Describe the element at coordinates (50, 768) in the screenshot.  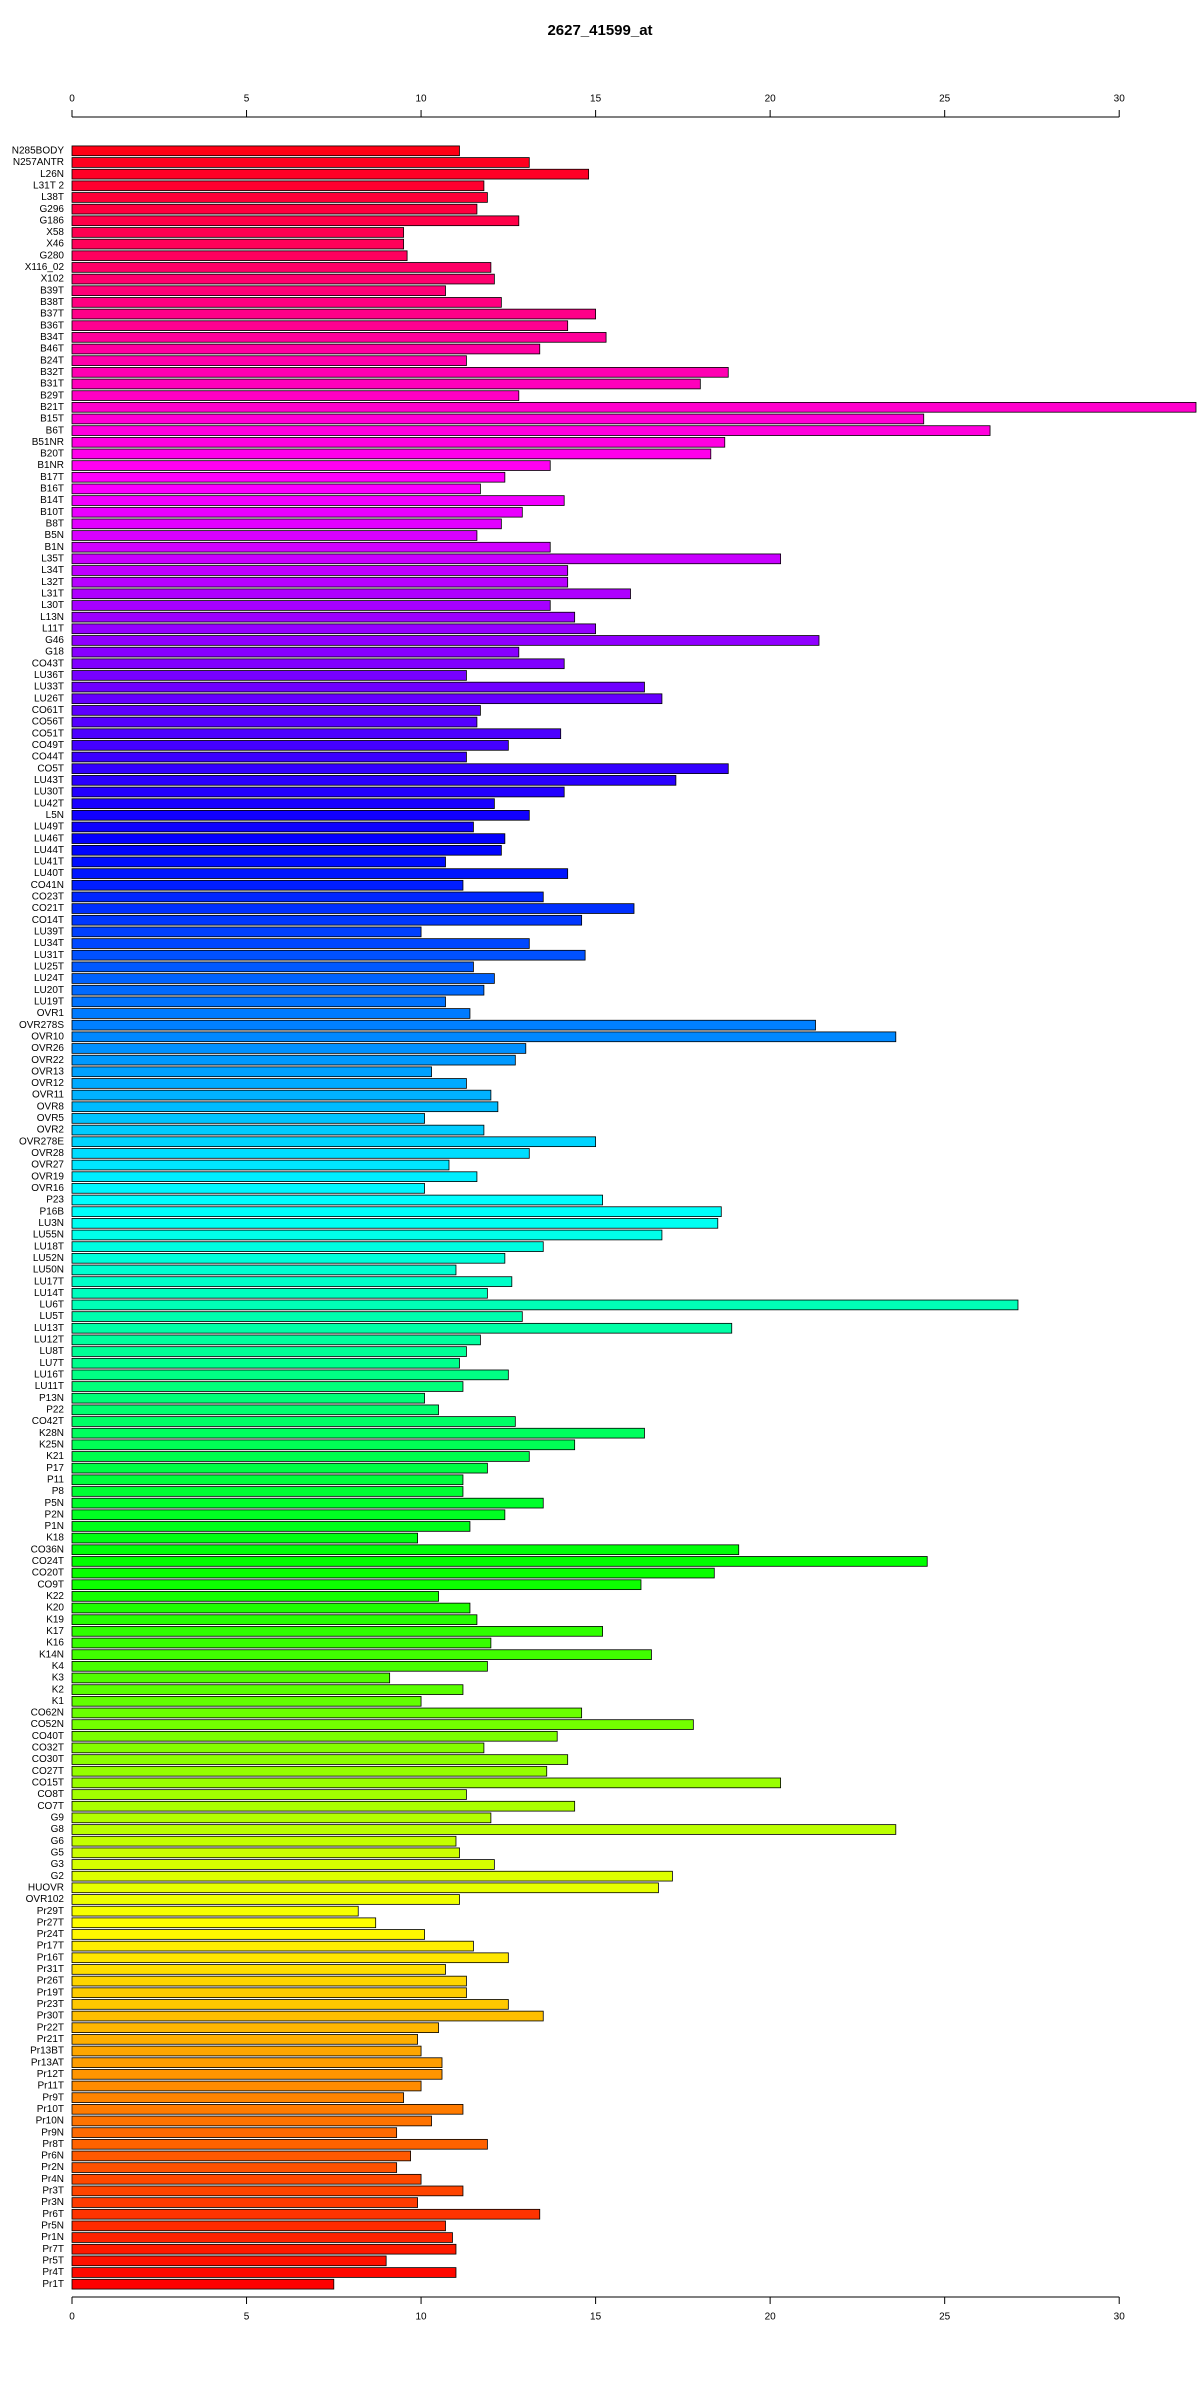
I see `y-tick-label: CO5T` at that location.